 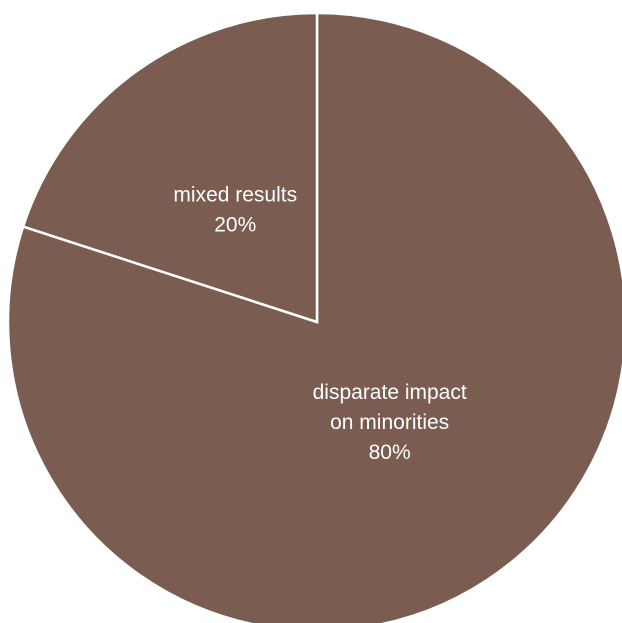 What do you see at coordinates (390, 452) in the screenshot?
I see `slice-value-label: 80%` at bounding box center [390, 452].